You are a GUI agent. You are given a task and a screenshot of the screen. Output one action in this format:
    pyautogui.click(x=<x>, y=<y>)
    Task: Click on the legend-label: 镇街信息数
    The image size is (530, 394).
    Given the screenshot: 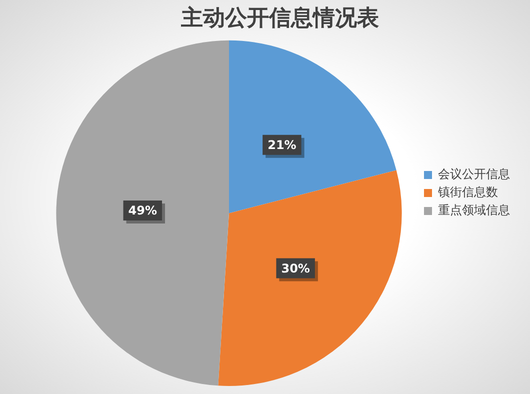 What is the action you would take?
    pyautogui.click(x=467, y=192)
    